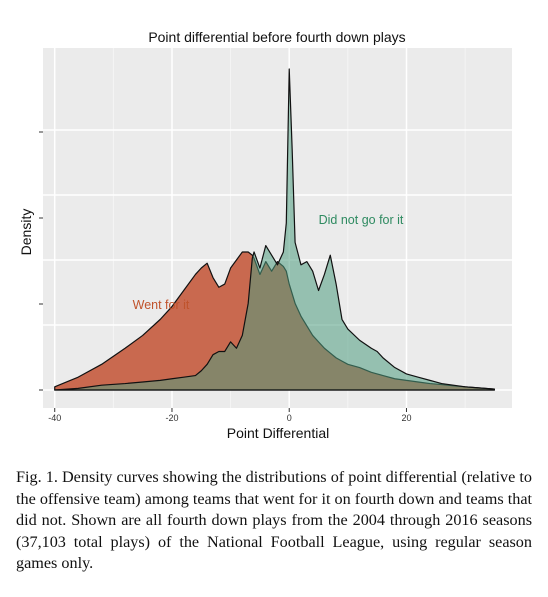 Image resolution: width=548 pixels, height=597 pixels. Describe the element at coordinates (171, 418) in the screenshot. I see `x-tick-label: -20` at that location.